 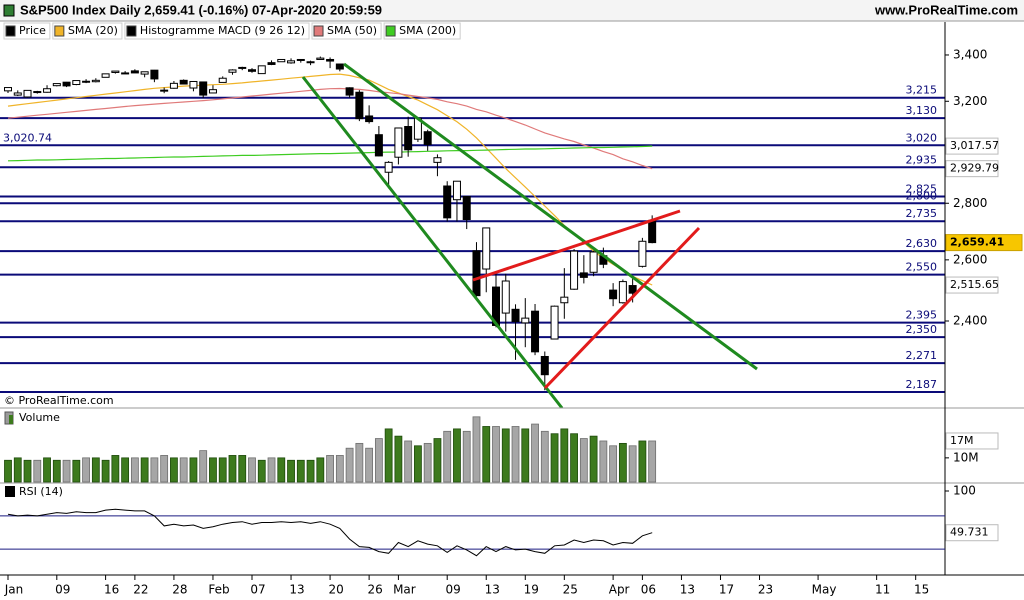 What do you see at coordinates (922, 110) in the screenshot?
I see `level-label: 3,130` at bounding box center [922, 110].